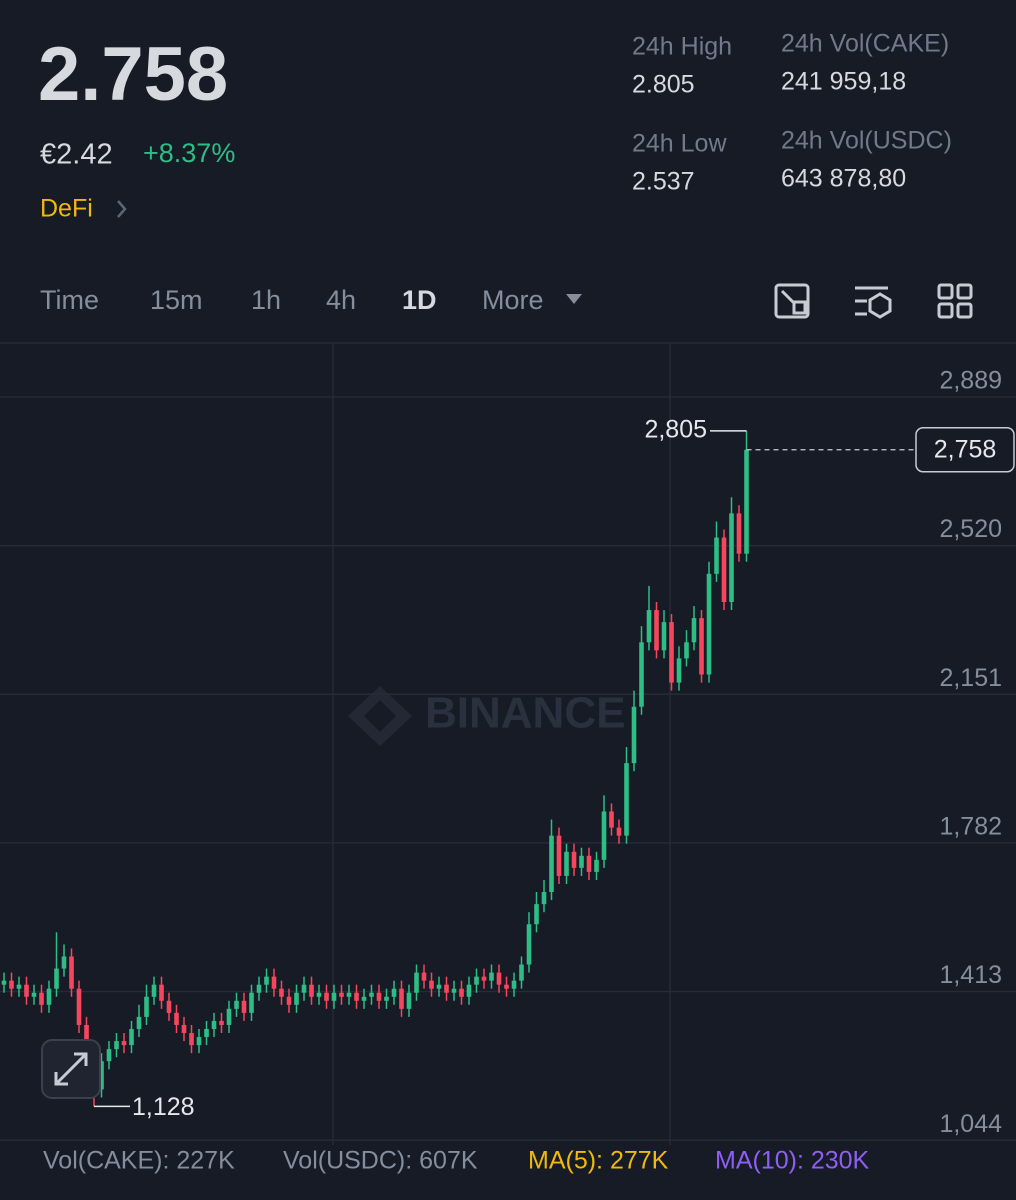 The width and height of the screenshot is (1016, 1200). I want to click on stat-label: 24h Vol(CAKE), so click(865, 44).